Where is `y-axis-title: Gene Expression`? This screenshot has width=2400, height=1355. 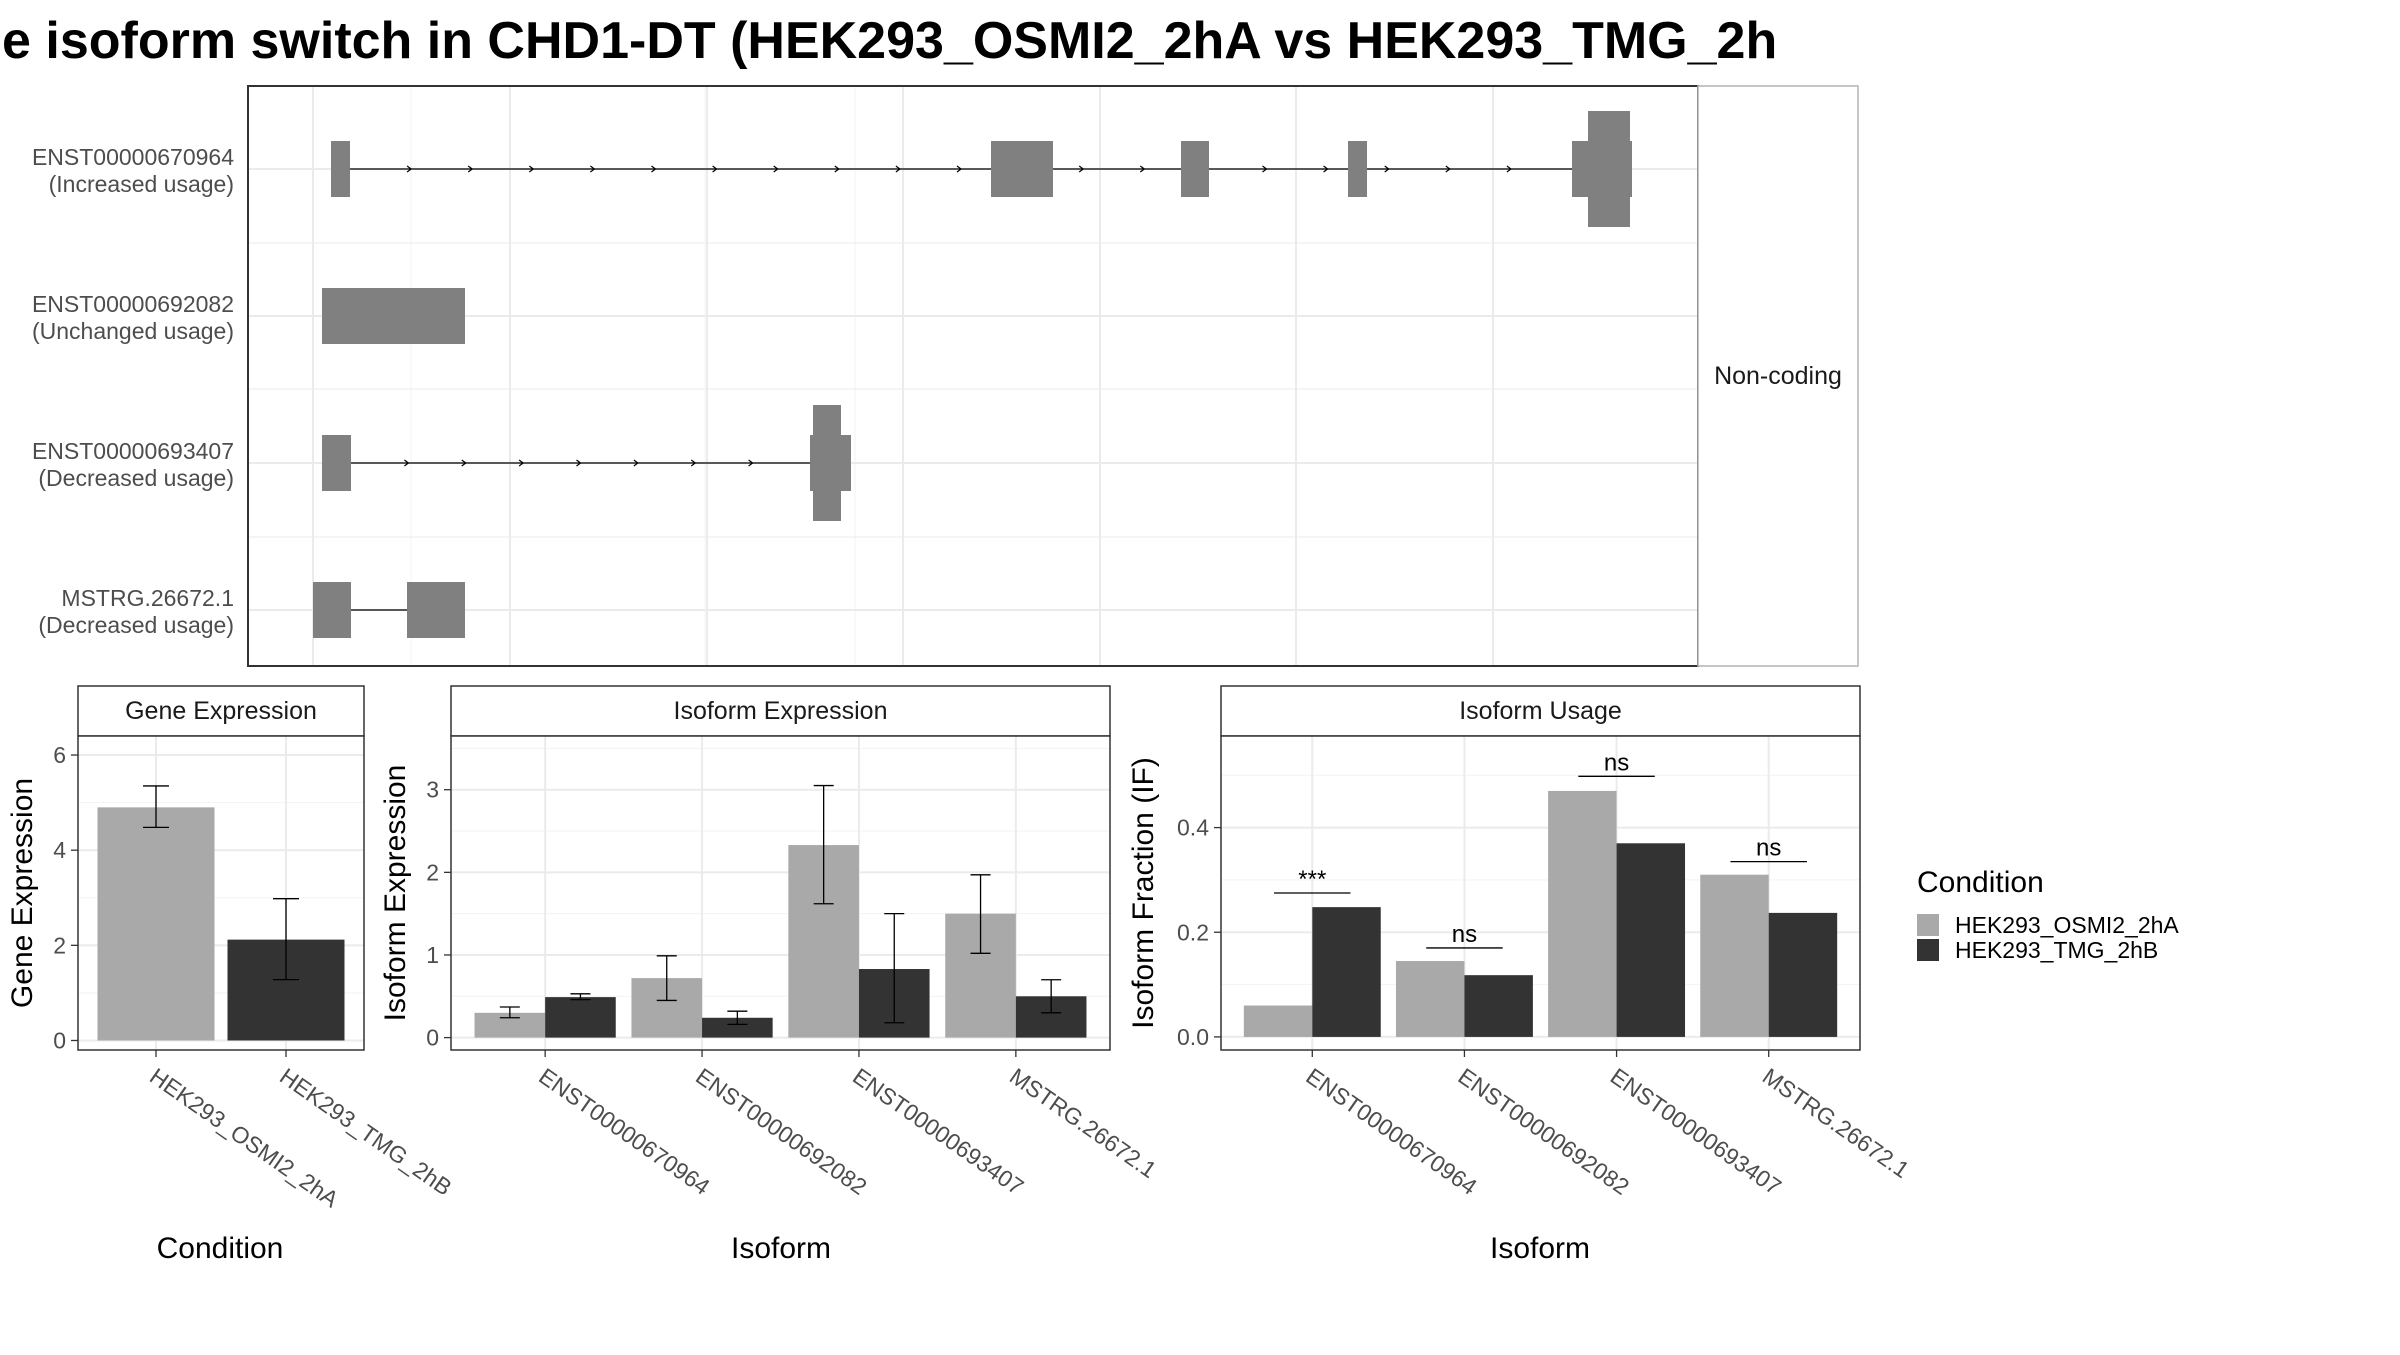
y-axis-title: Gene Expression is located at coordinates (22, 893).